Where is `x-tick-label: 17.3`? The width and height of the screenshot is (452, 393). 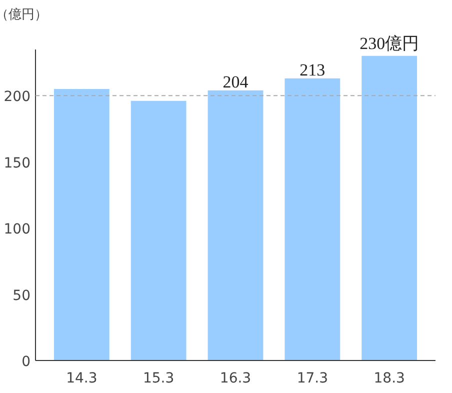
x-tick-label: 17.3 is located at coordinates (312, 378).